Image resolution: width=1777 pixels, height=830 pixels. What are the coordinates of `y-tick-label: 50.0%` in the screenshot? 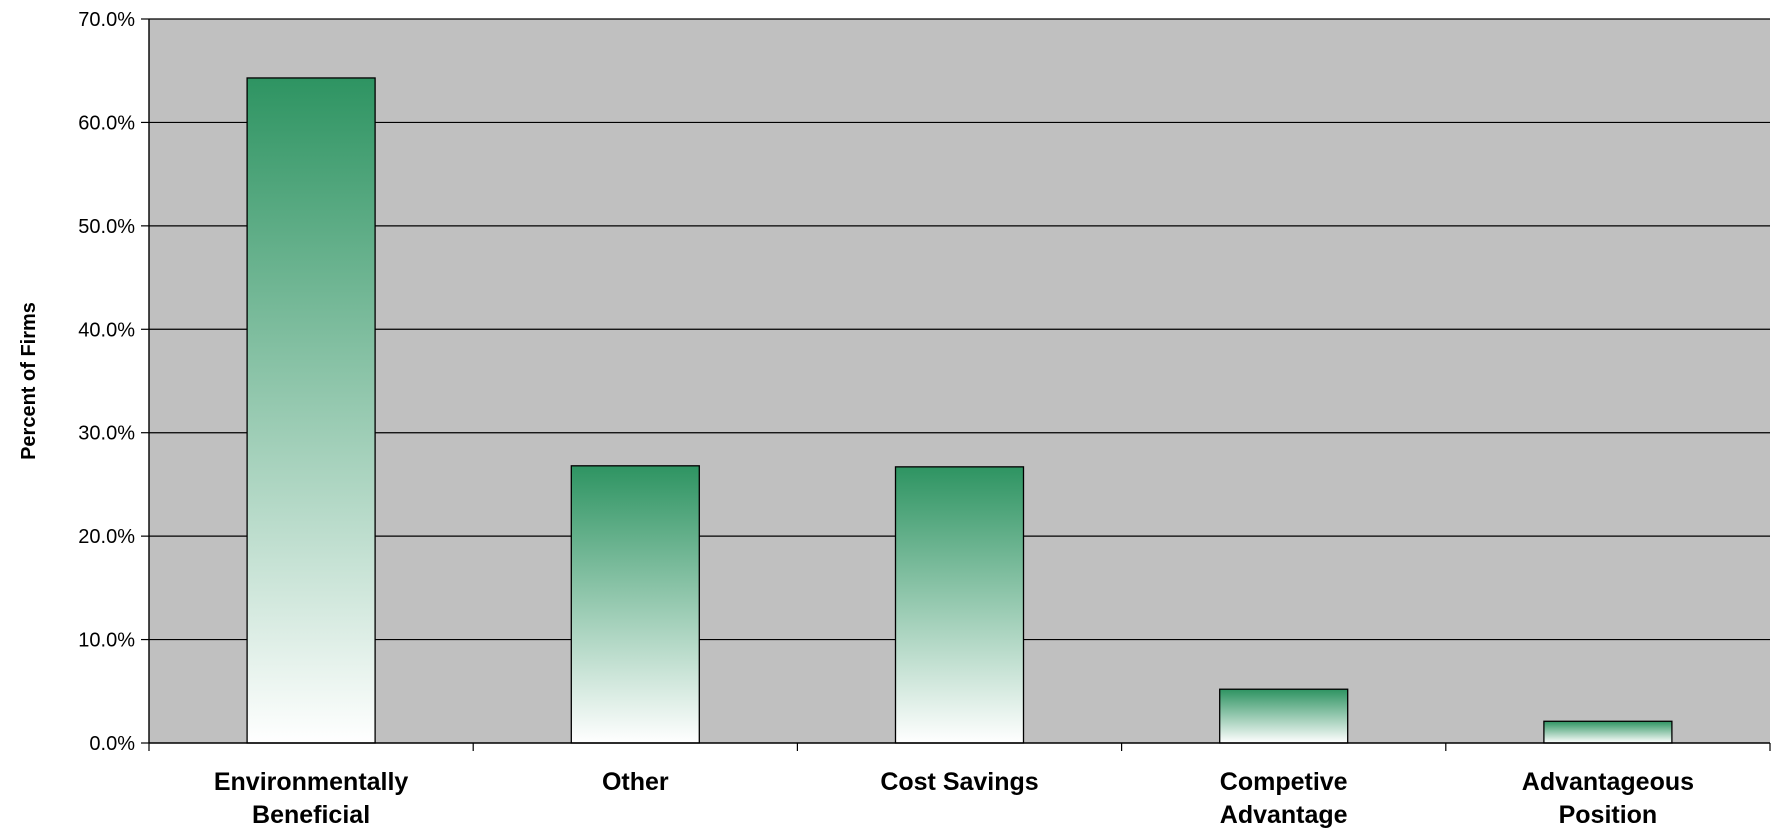 It's located at (106, 227).